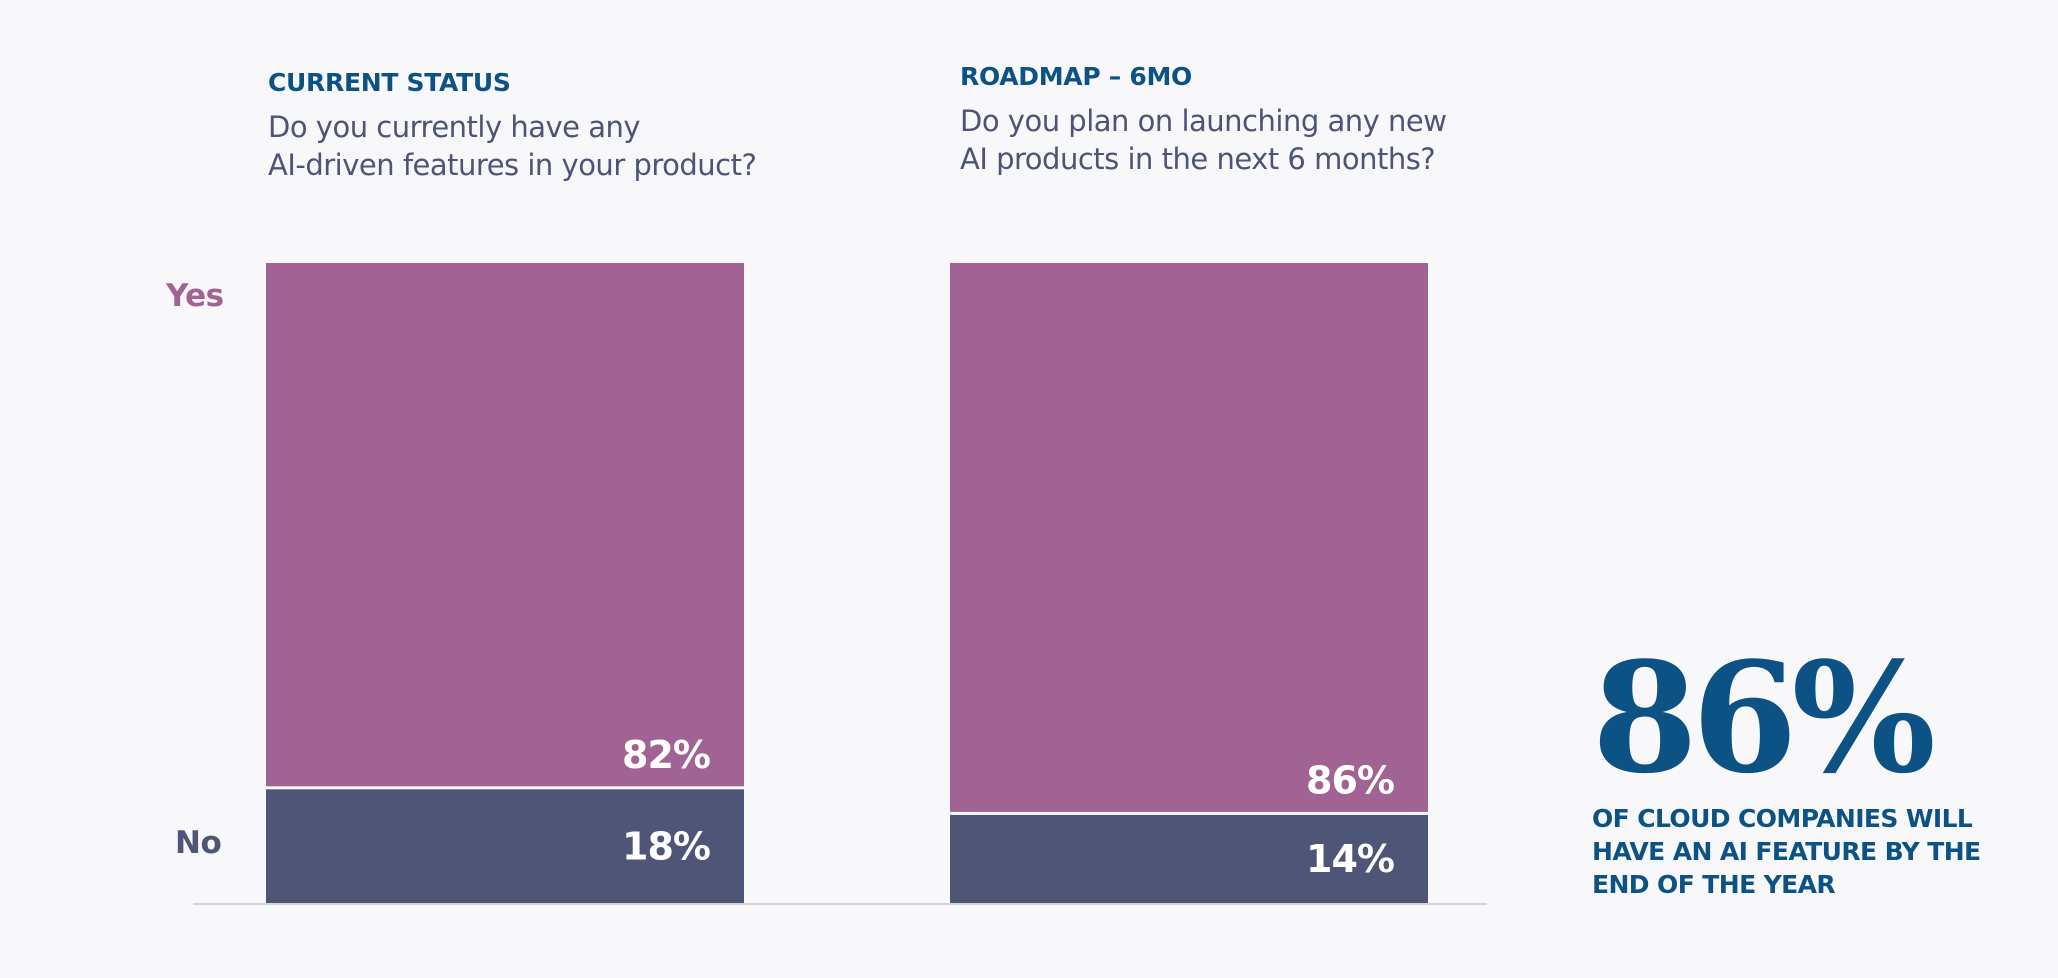 The image size is (2058, 978). Describe the element at coordinates (389, 82) in the screenshot. I see `panel-eyebrow: CURRENT STATUS` at that location.